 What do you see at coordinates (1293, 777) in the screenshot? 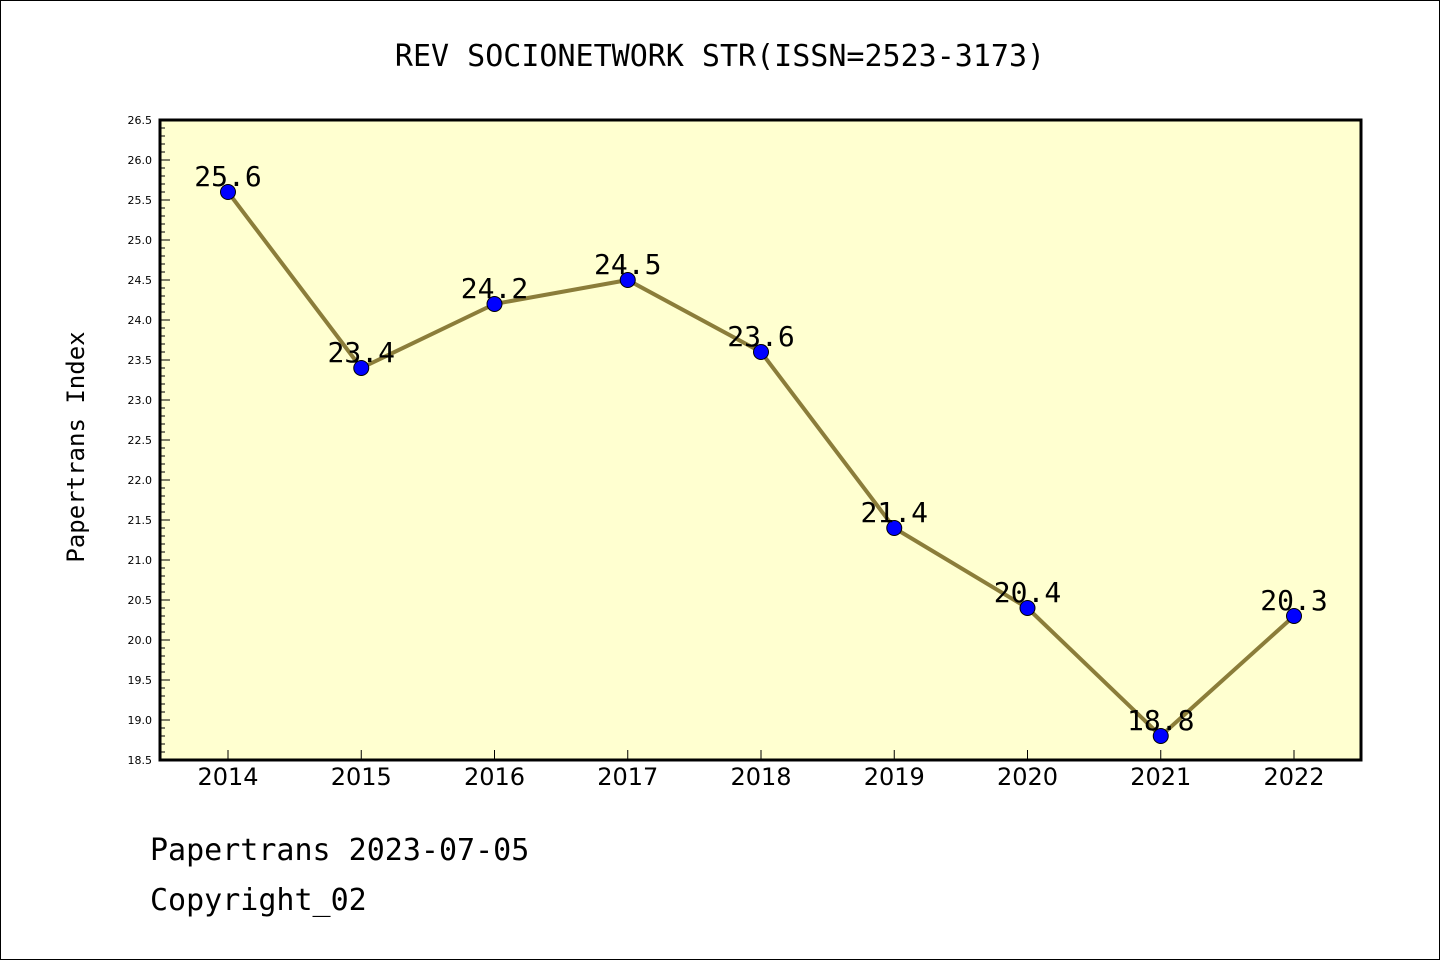
I see `x-tick-label: 2022` at bounding box center [1293, 777].